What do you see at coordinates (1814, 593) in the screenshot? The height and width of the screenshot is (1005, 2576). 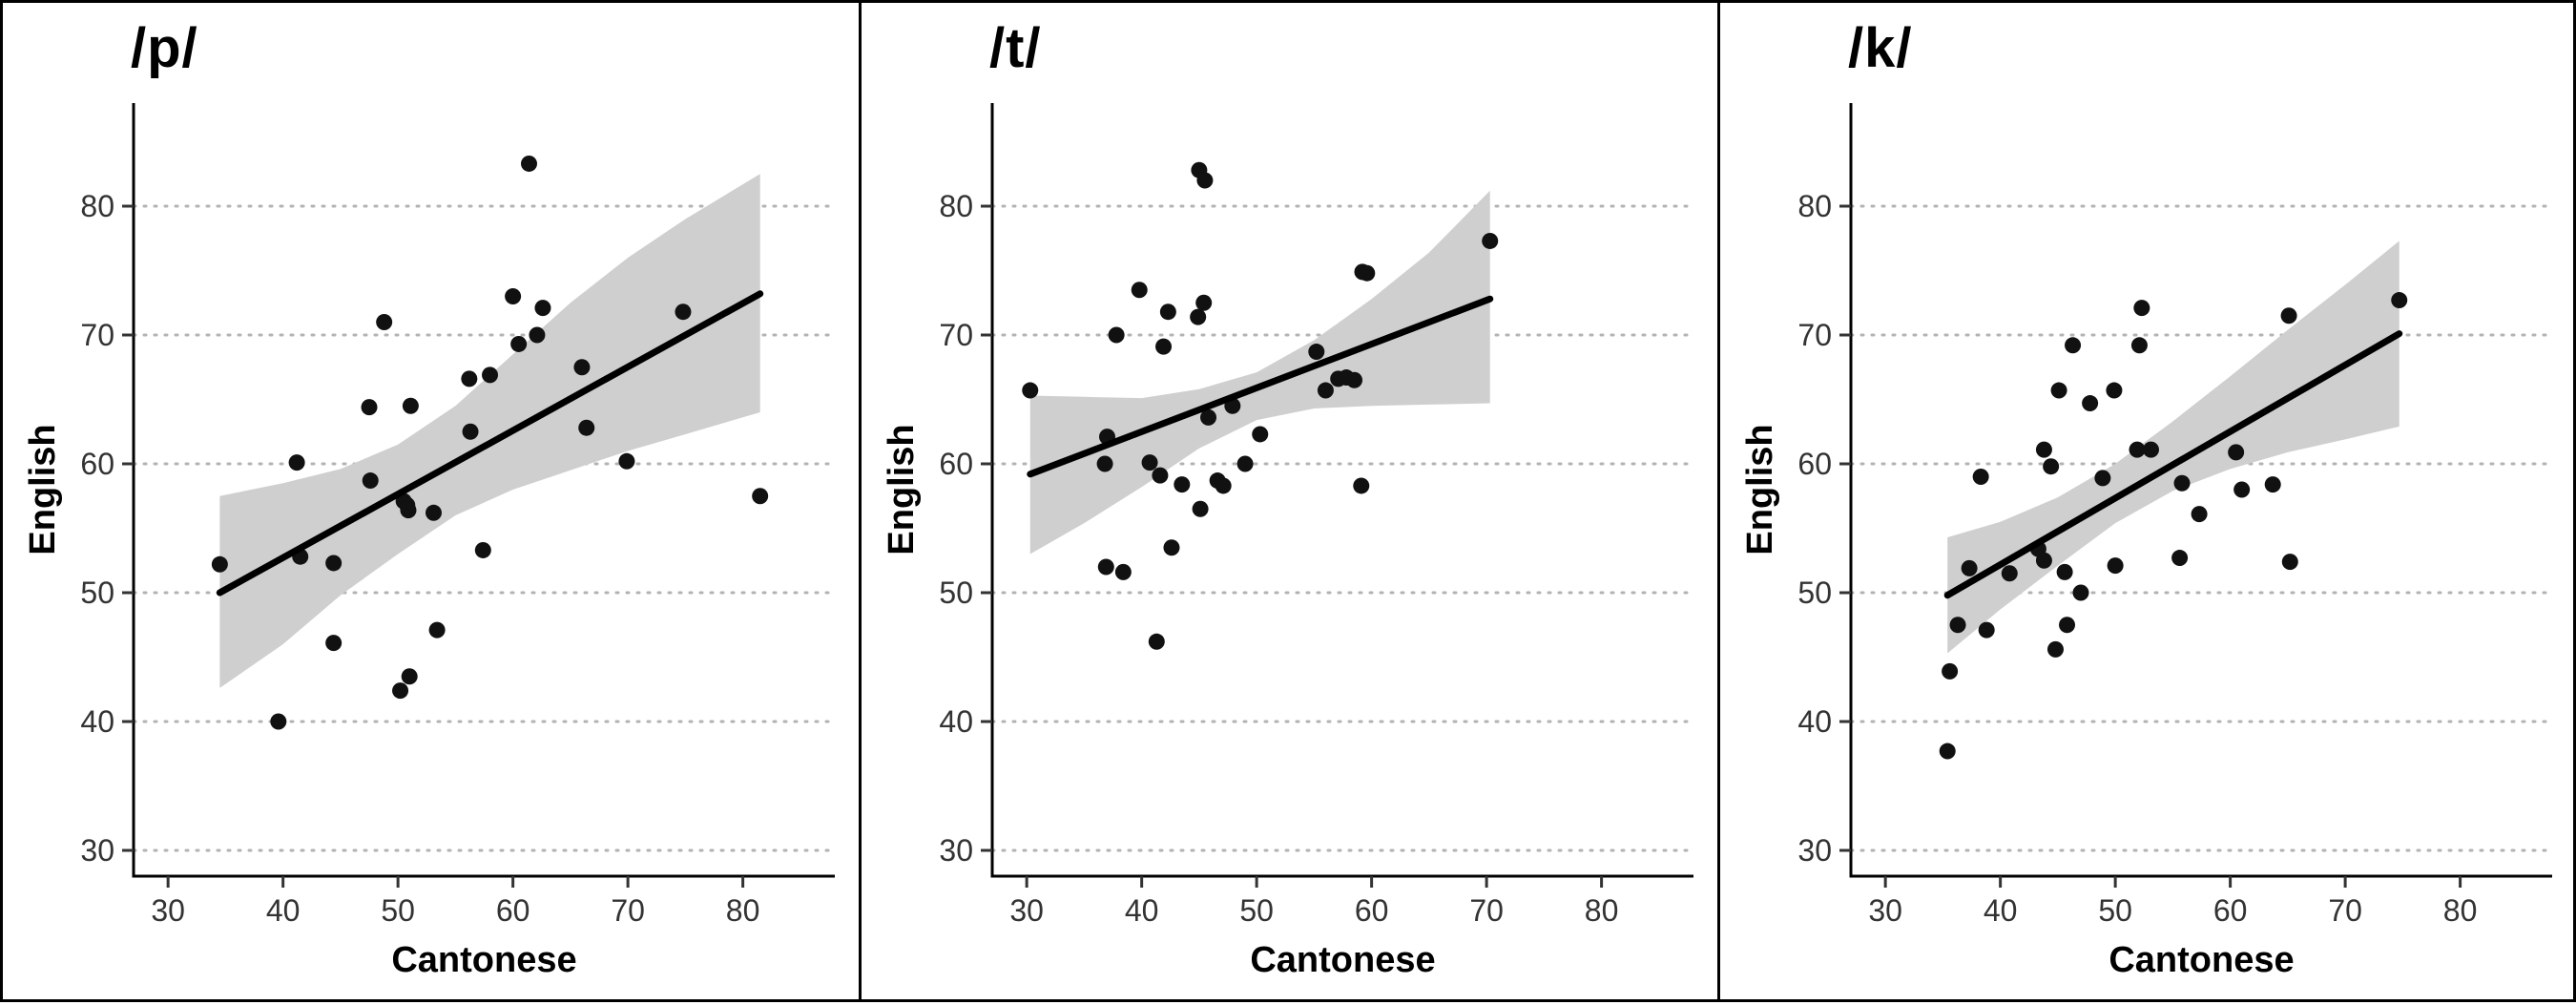 I see `y-tick-label: 50` at bounding box center [1814, 593].